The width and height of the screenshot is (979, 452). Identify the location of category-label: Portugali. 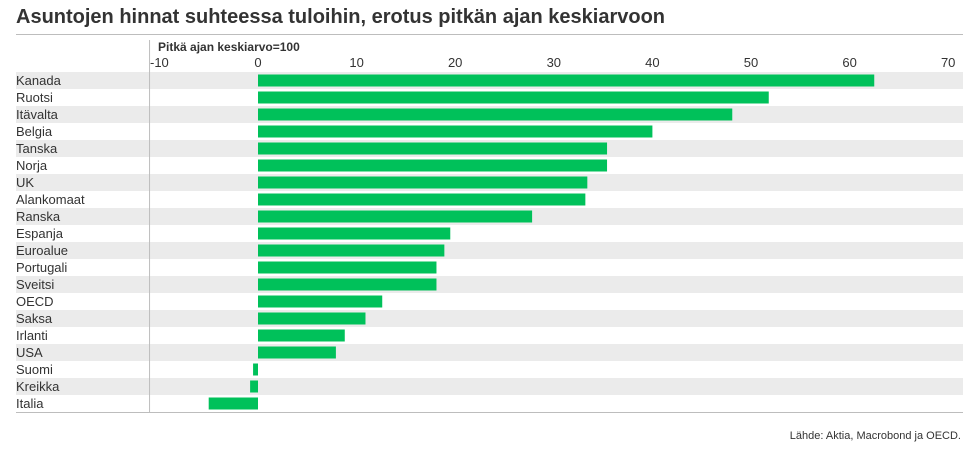
(41, 267).